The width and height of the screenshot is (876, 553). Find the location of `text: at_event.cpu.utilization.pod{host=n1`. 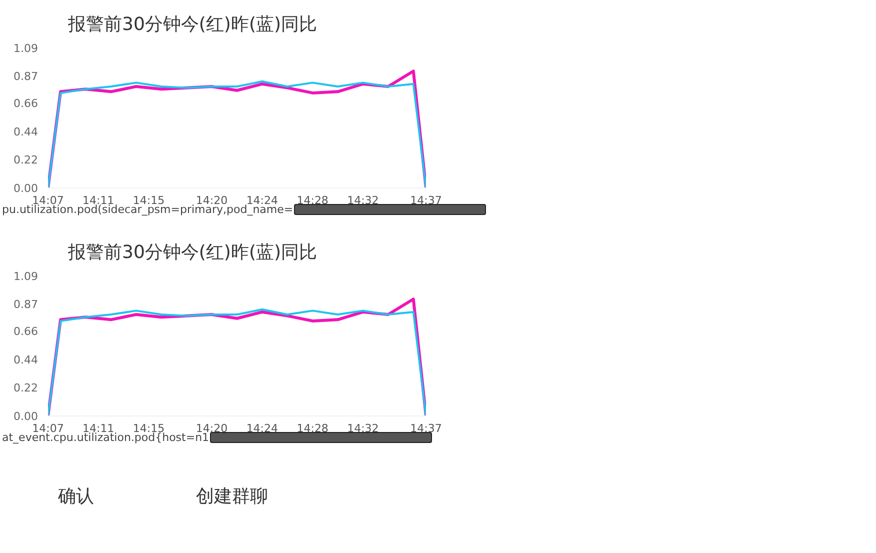

text: at_event.cpu.utilization.pod{host=n1 is located at coordinates (106, 437).